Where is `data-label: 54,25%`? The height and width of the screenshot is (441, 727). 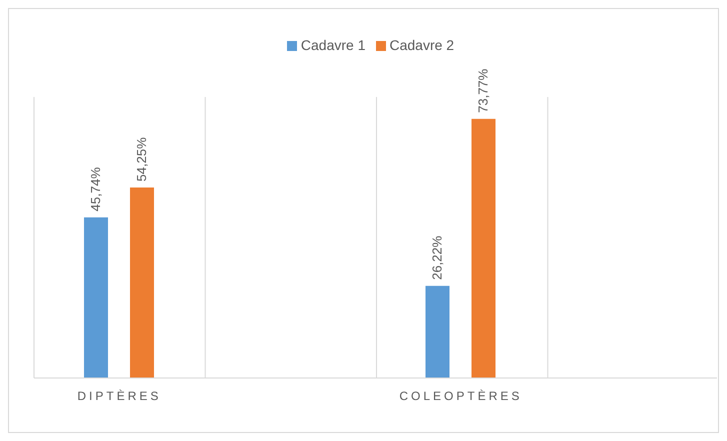 data-label: 54,25% is located at coordinates (141, 159).